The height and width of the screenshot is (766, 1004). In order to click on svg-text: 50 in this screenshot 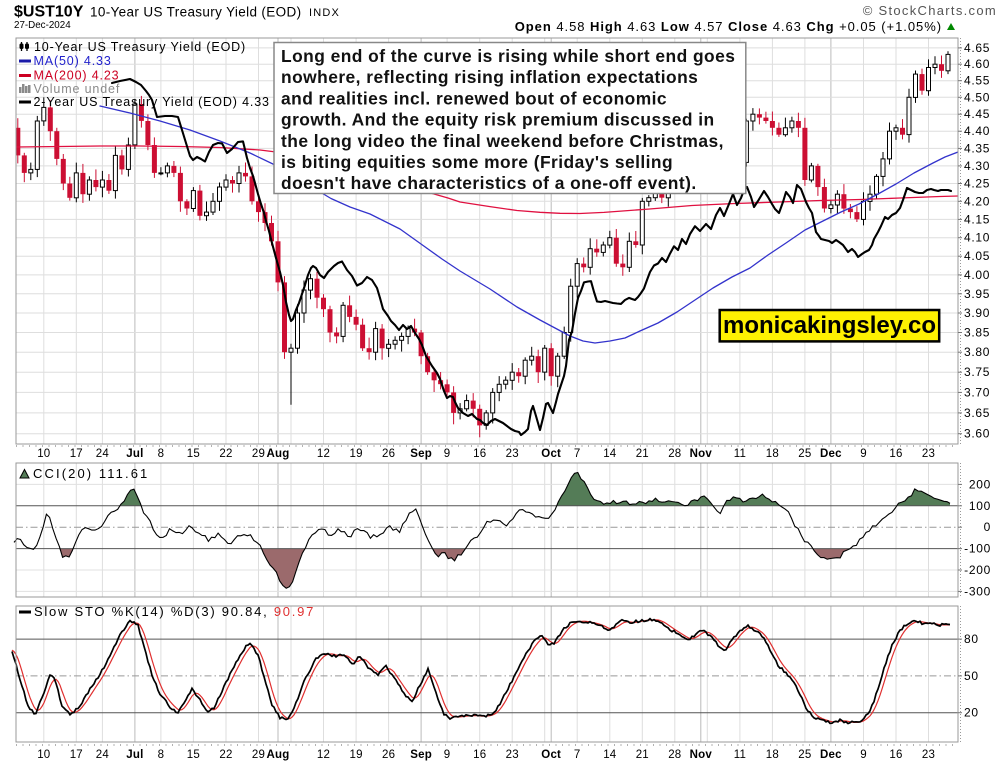, I will do `click(971, 676)`.